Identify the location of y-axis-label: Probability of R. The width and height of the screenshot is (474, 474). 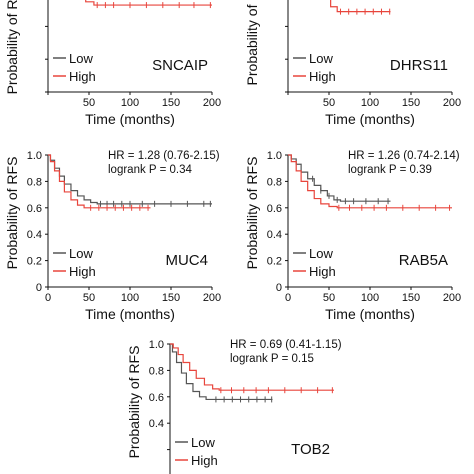
(252, 42).